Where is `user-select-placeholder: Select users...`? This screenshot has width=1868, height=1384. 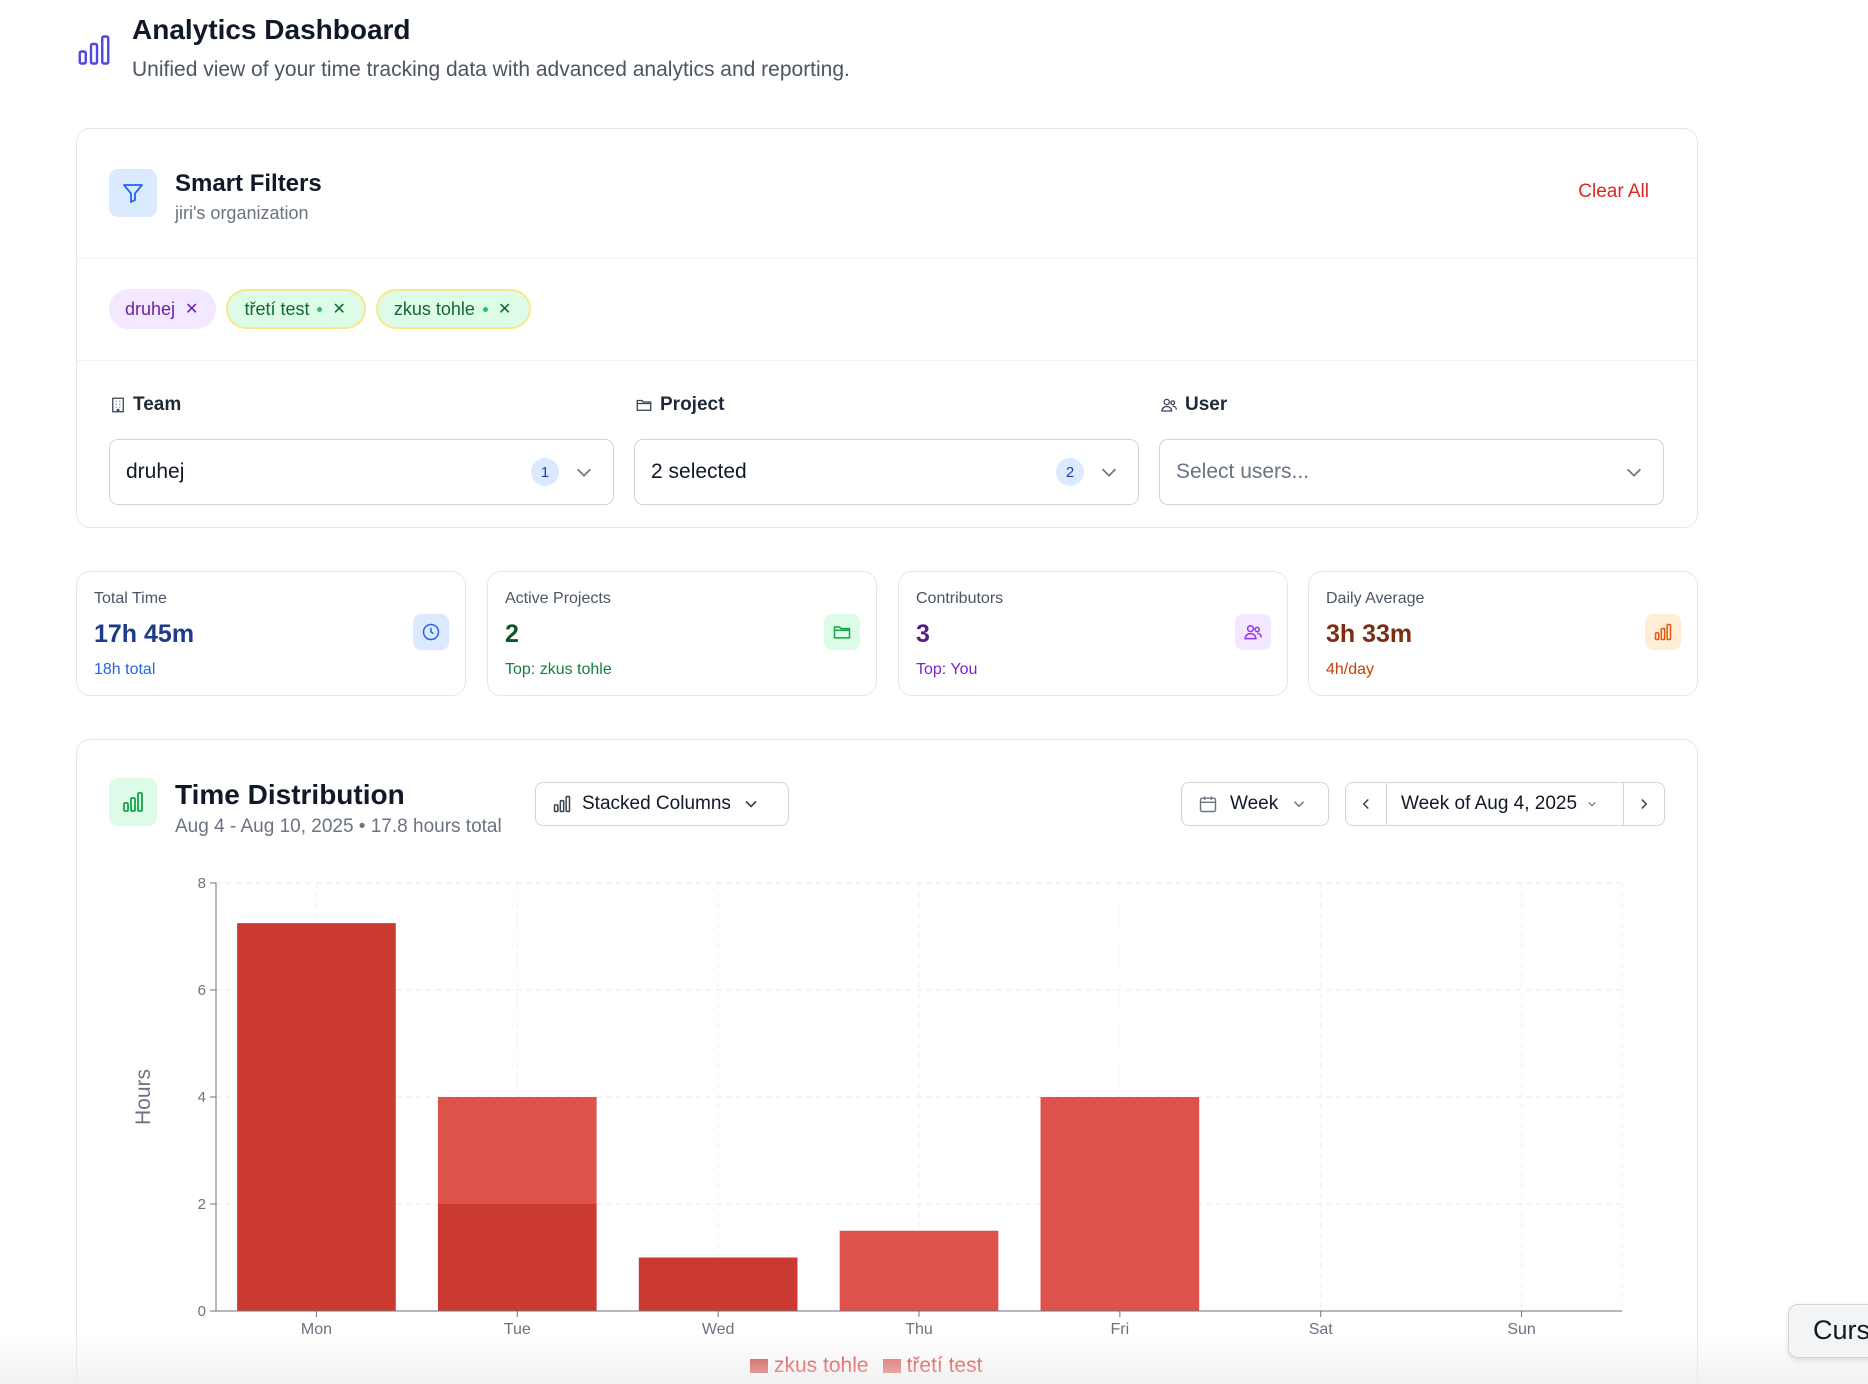 user-select-placeholder: Select users... is located at coordinates (1243, 471).